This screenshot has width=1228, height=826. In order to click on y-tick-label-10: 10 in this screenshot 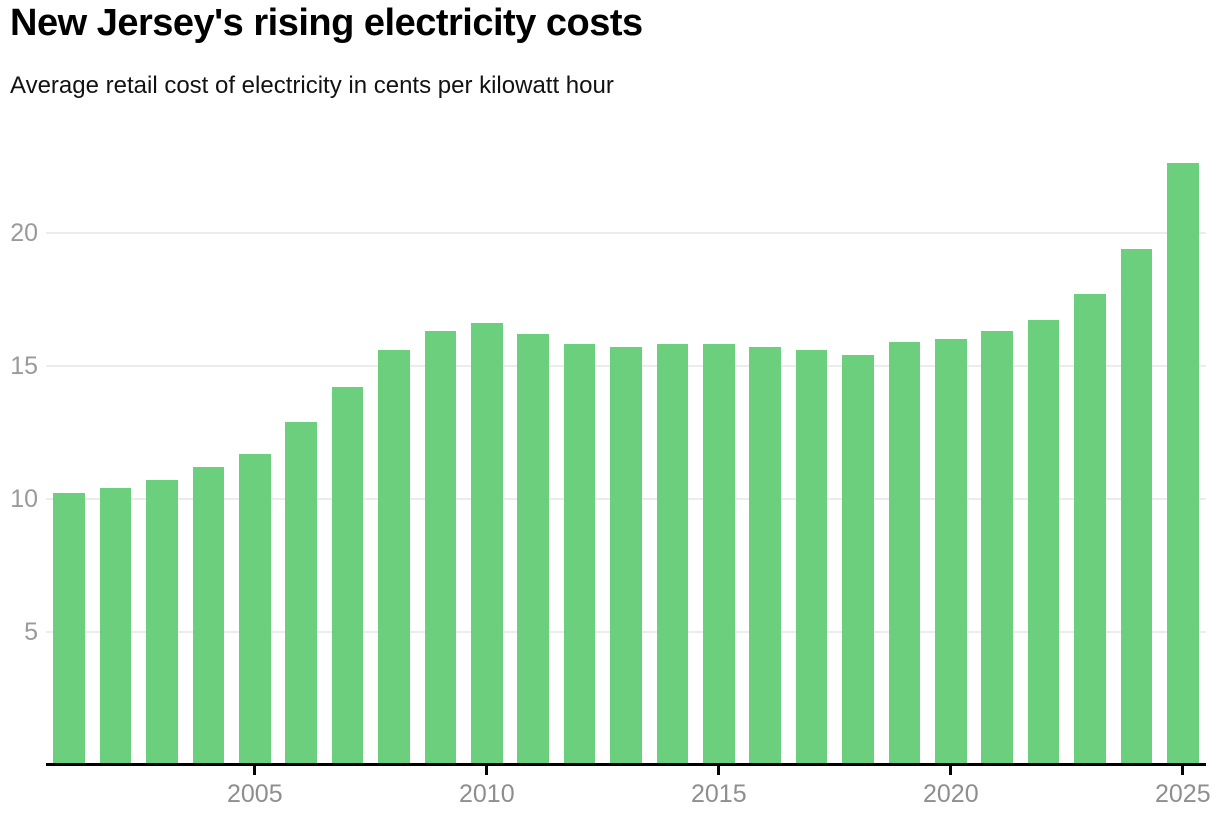, I will do `click(24, 498)`.